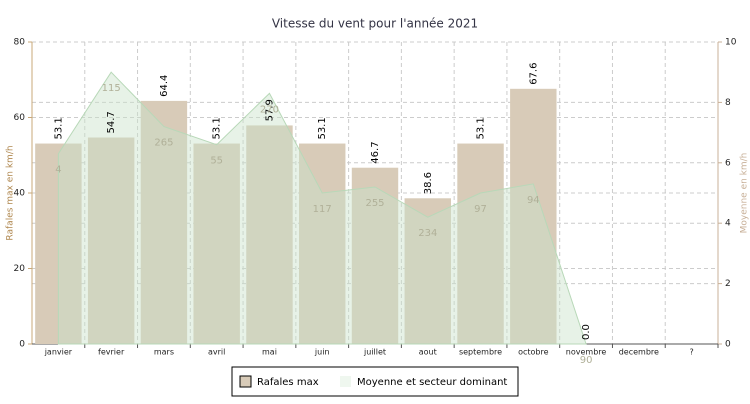 This screenshot has width=750, height=404. Describe the element at coordinates (374, 352) in the screenshot. I see `x-tick-label: juillet` at that location.